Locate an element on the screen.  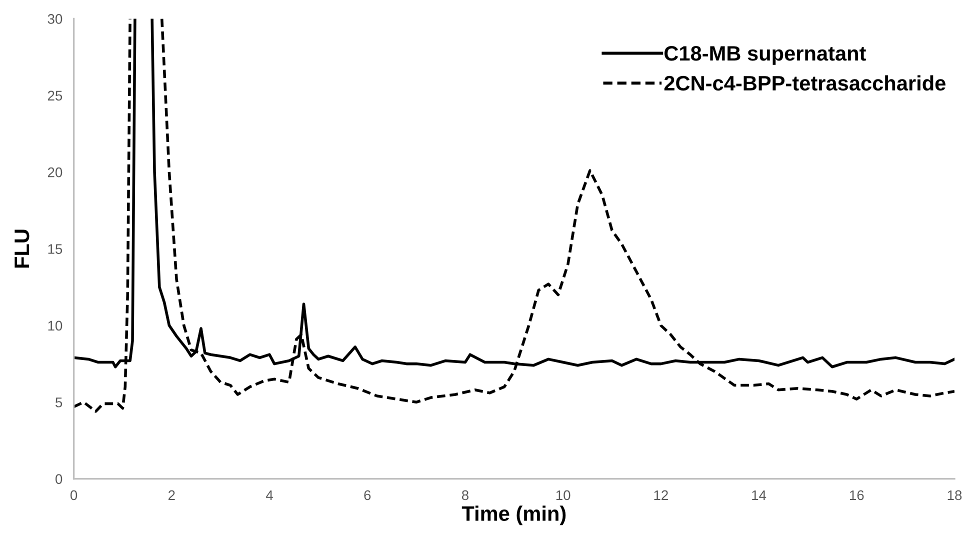
x-tick-label: 6 is located at coordinates (367, 495).